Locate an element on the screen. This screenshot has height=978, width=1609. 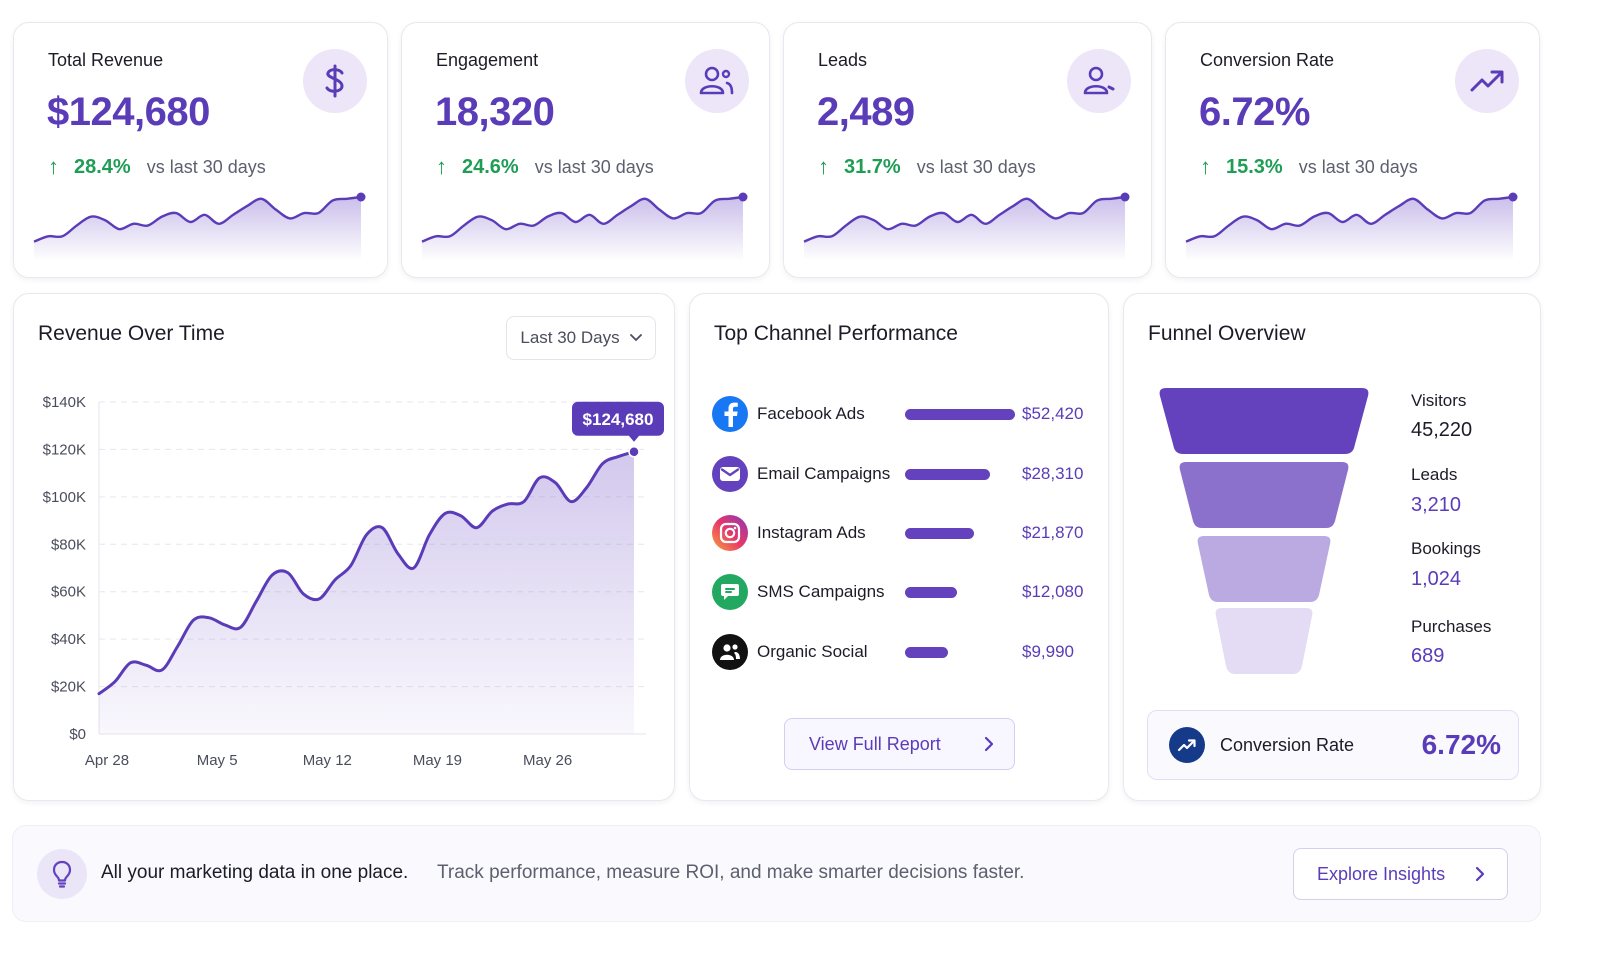
channel-value: $12,080 is located at coordinates (1053, 591).